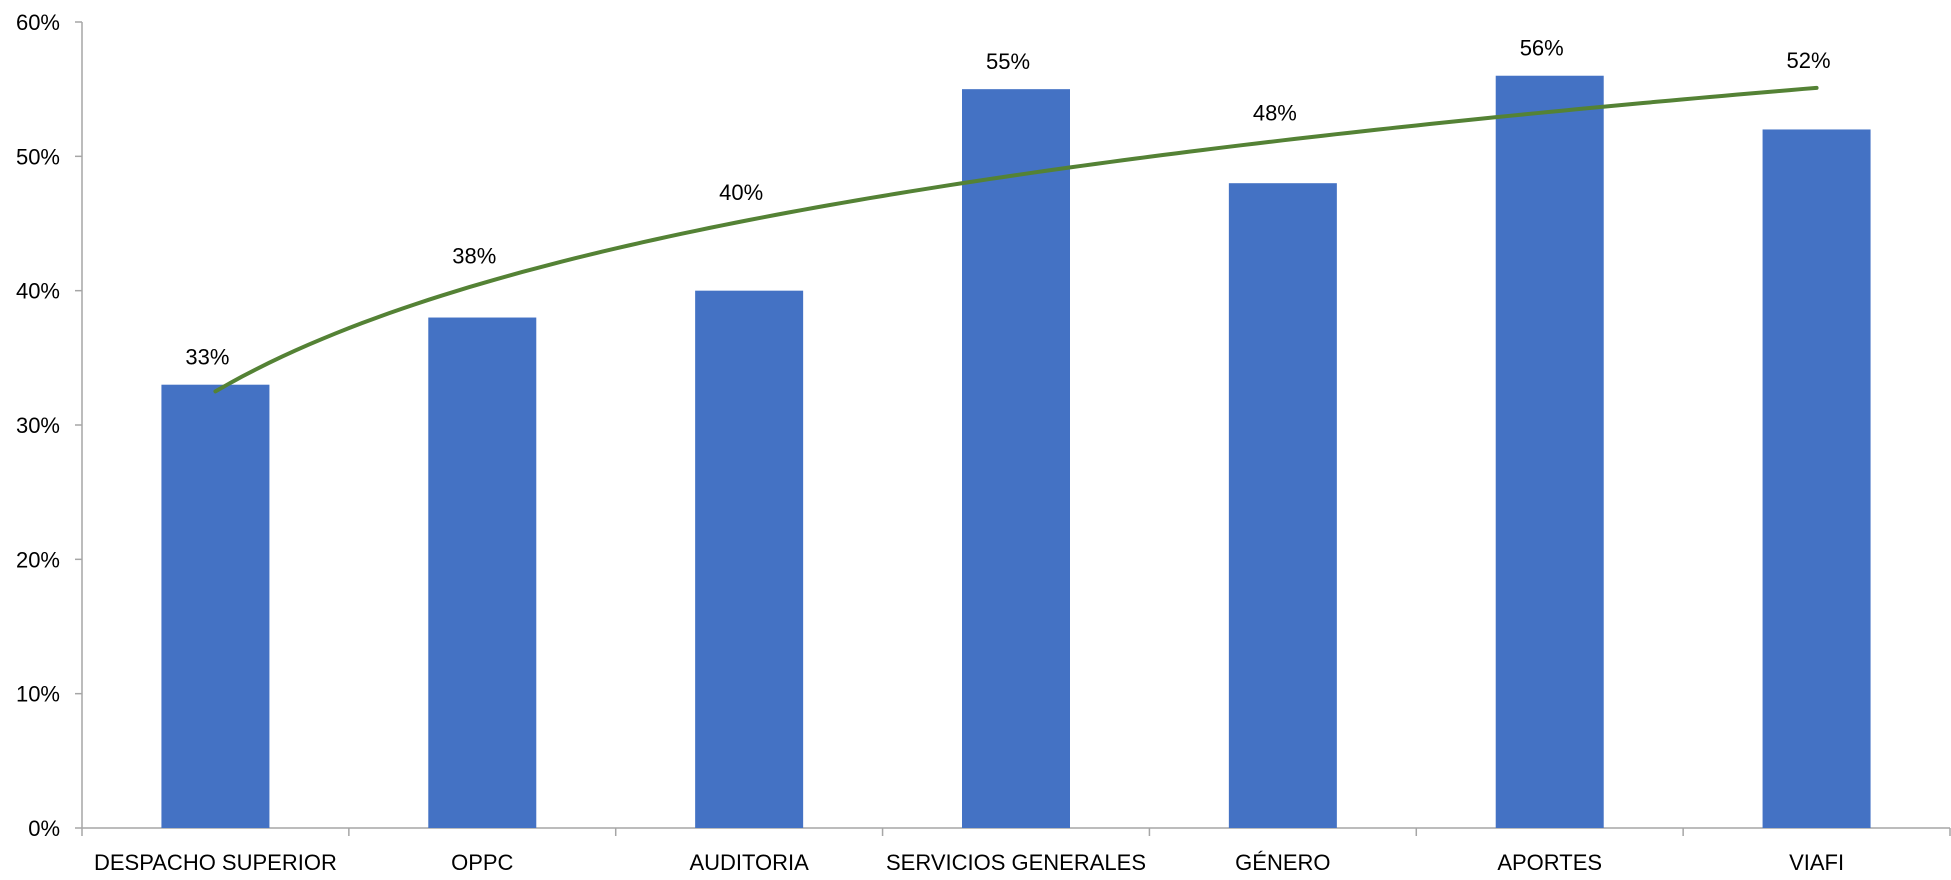 Image resolution: width=1951 pixels, height=880 pixels. I want to click on data-label: 48%, so click(1275, 112).